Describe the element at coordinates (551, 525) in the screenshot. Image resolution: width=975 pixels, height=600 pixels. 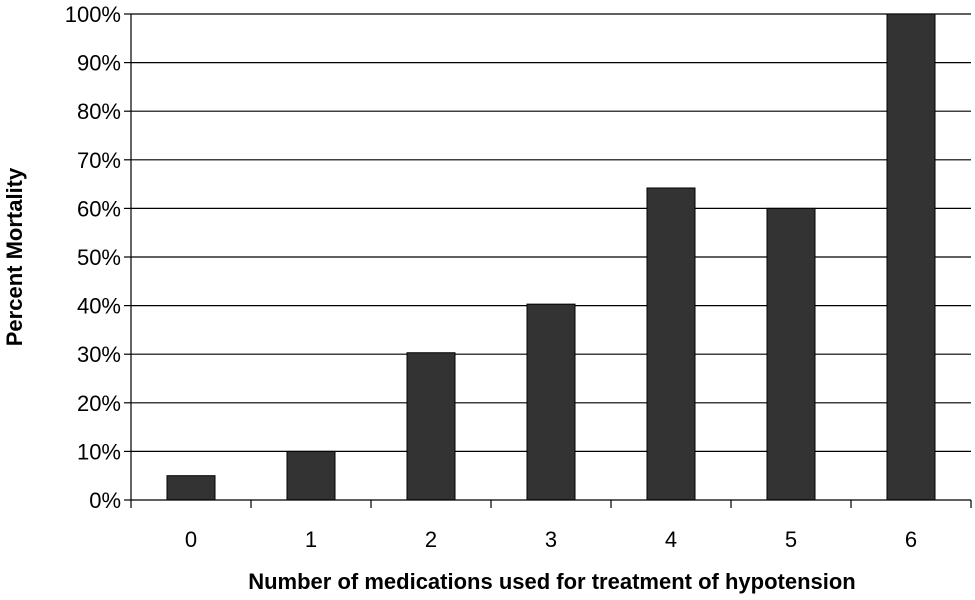
I see `x-axis: 0 1 2 3 4 5 6` at that location.